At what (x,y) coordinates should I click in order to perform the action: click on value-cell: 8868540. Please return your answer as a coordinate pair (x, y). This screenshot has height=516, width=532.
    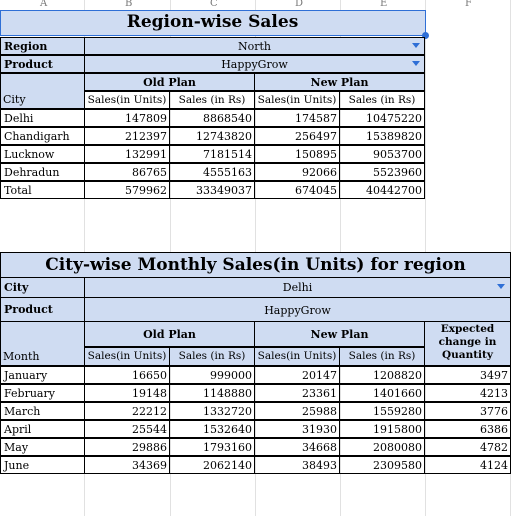
    Looking at the image, I should click on (212, 118).